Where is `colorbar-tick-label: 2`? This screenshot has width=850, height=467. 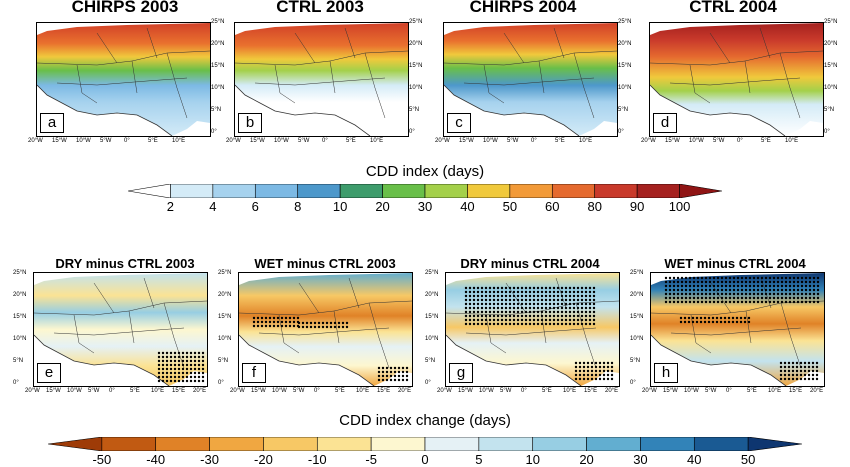 colorbar-tick-label: 2 is located at coordinates (170, 206).